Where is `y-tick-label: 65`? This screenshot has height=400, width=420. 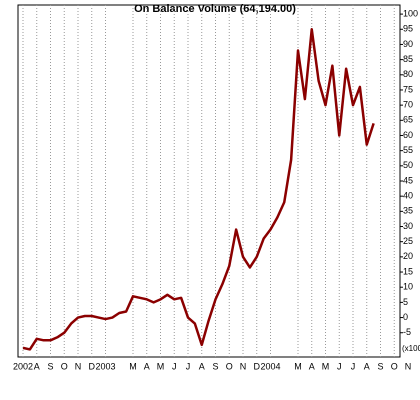 y-tick-label: 65 is located at coordinates (408, 120).